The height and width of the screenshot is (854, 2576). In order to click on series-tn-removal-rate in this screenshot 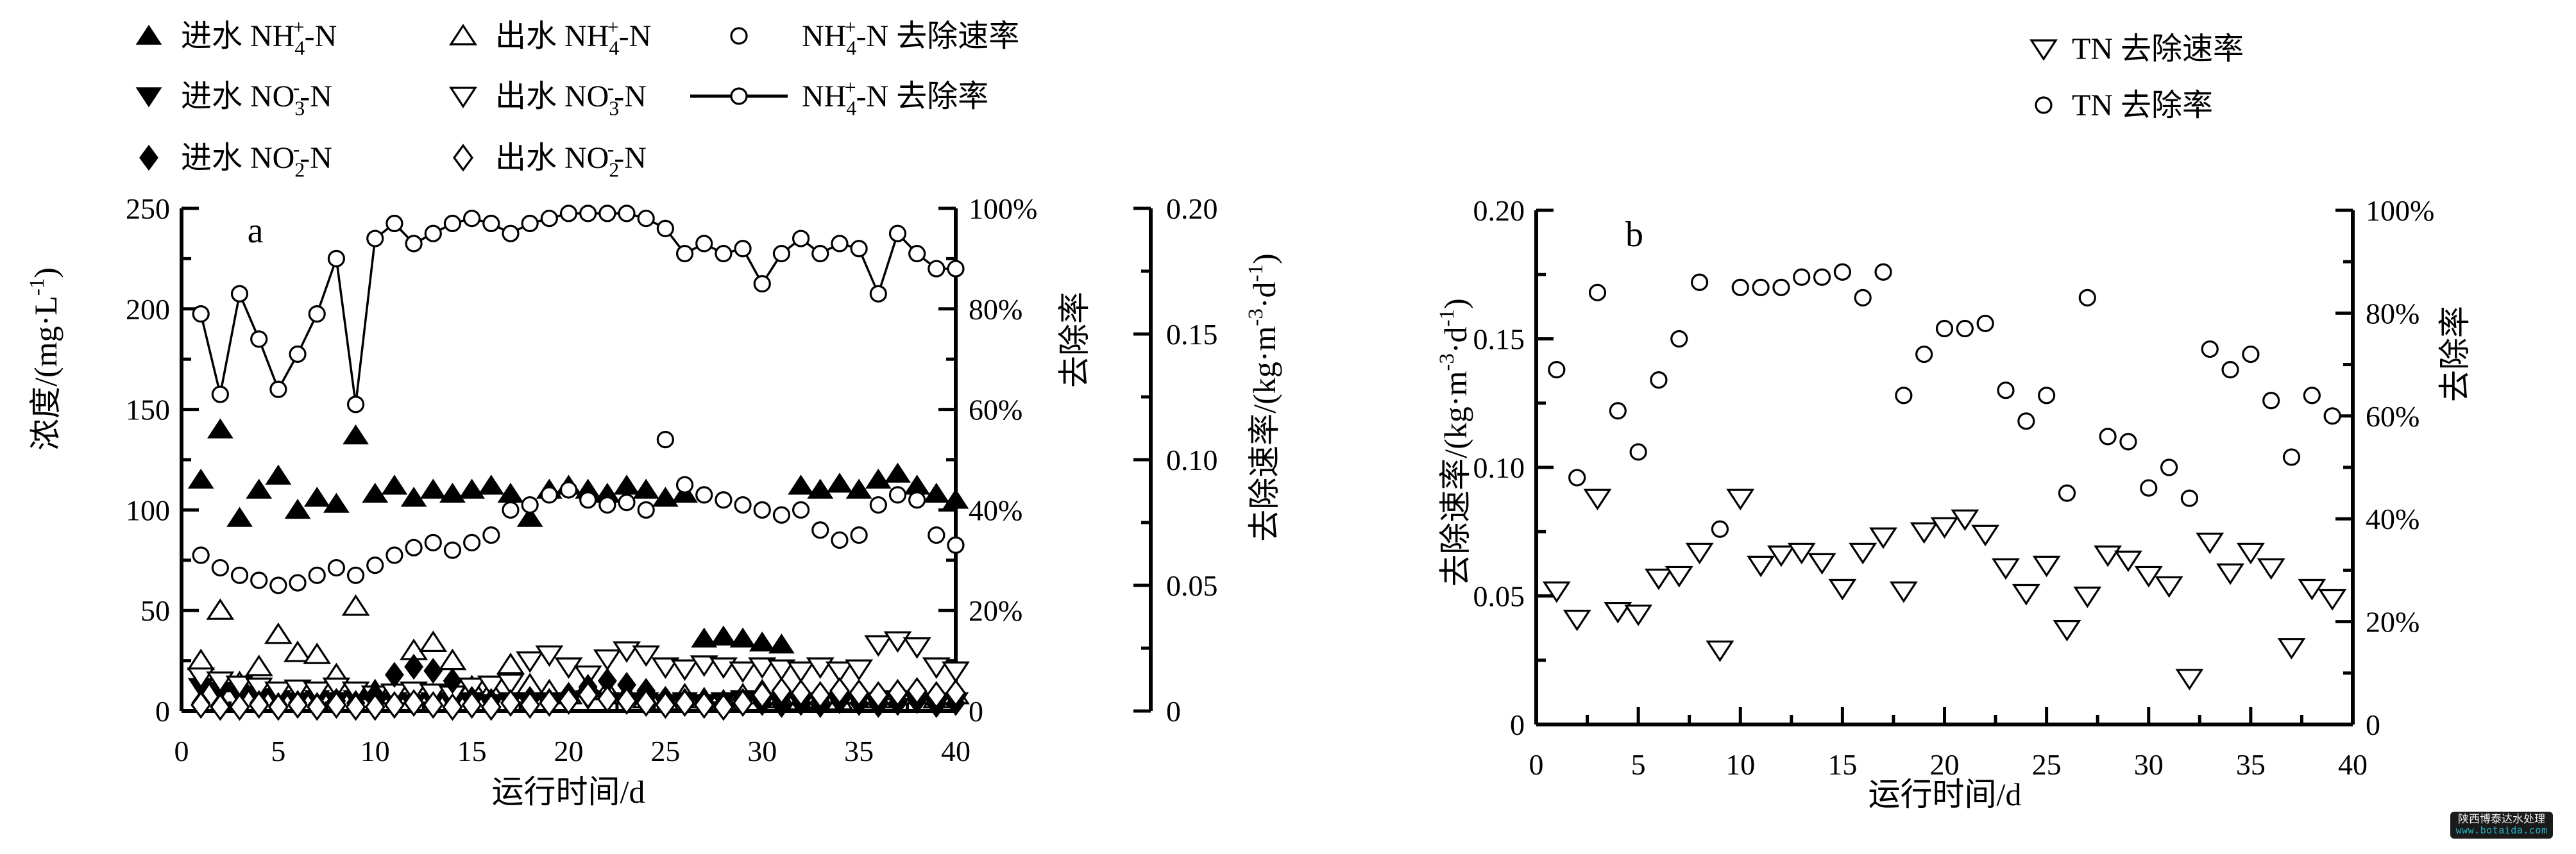, I will do `click(1944, 590)`.